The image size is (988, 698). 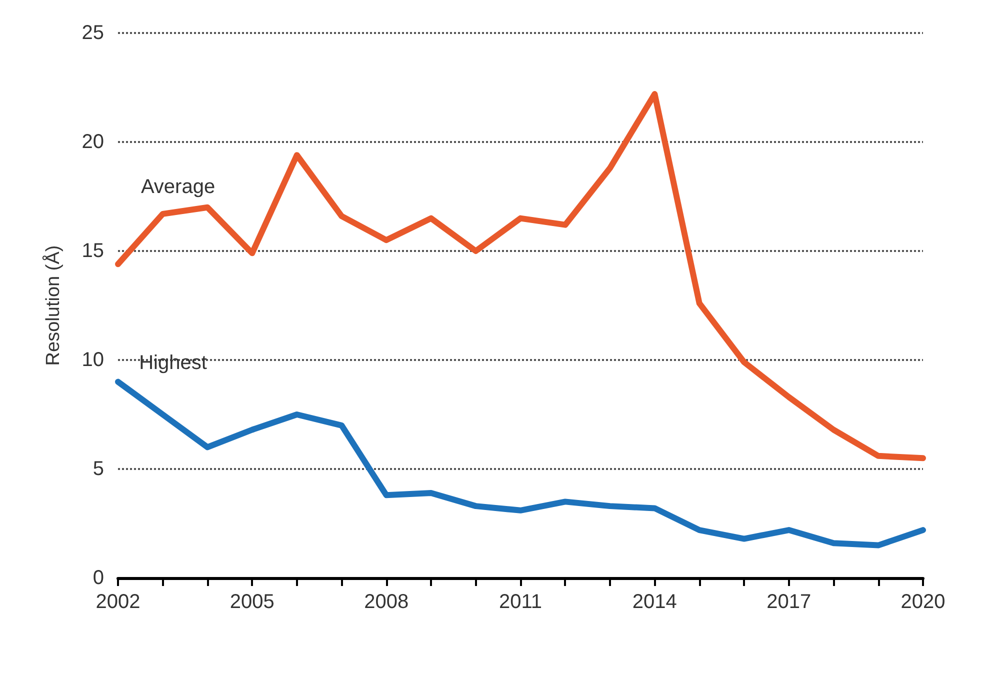 I want to click on x-tick-label: 2008, so click(x=386, y=602).